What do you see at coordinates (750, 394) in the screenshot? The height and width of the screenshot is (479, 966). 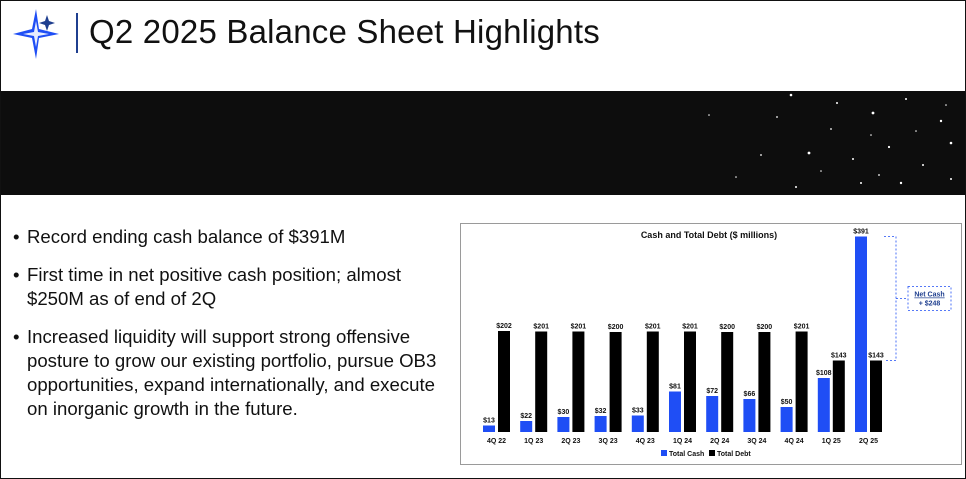 I see `cash-data-label: $66` at bounding box center [750, 394].